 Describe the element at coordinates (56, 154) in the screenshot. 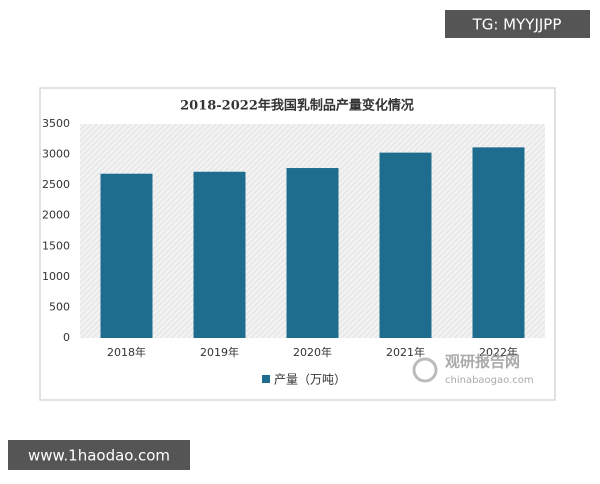

I see `y-tick-label: 3000` at that location.